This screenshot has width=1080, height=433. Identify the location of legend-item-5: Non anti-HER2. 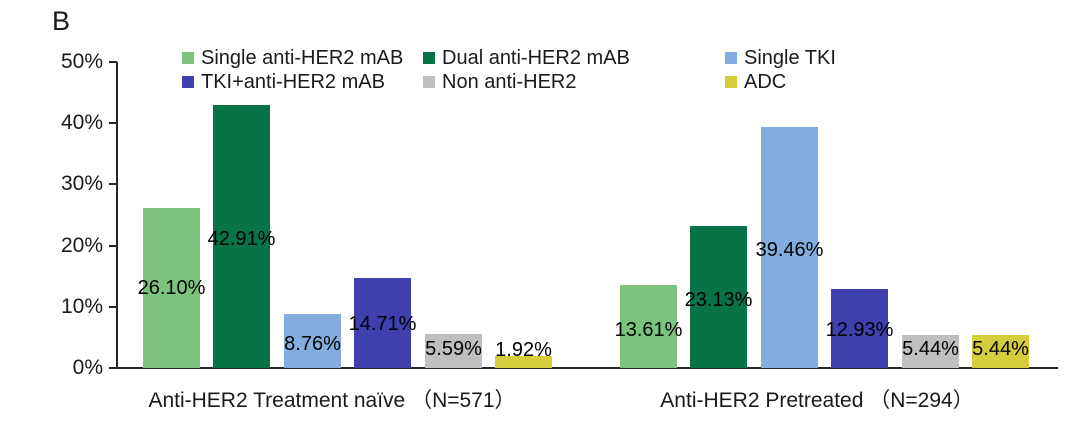
(574, 82).